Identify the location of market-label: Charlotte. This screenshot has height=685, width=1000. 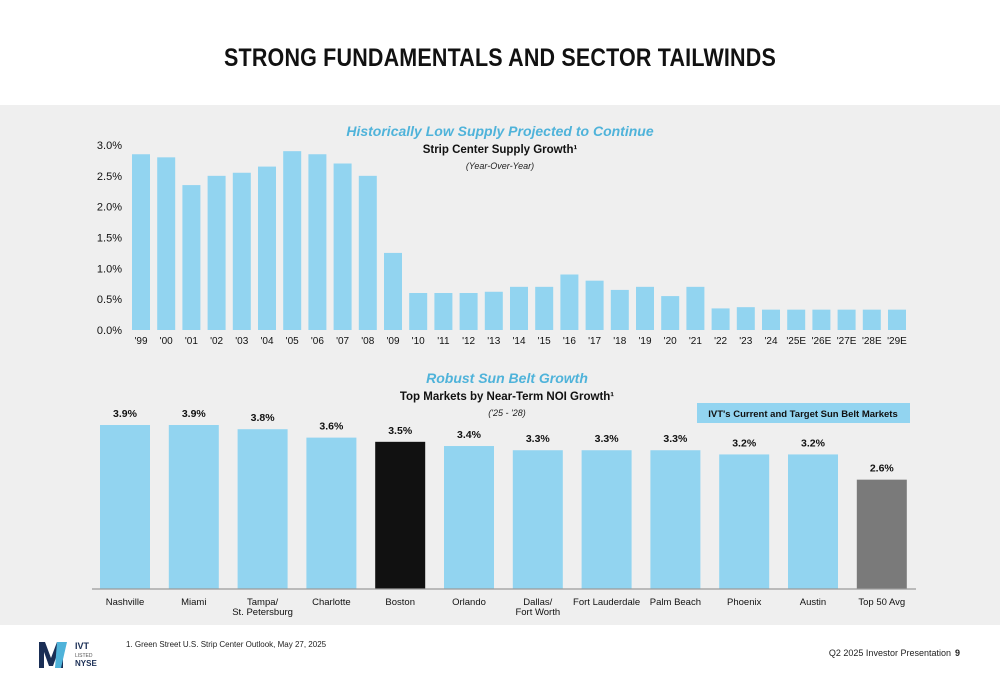
(331, 602).